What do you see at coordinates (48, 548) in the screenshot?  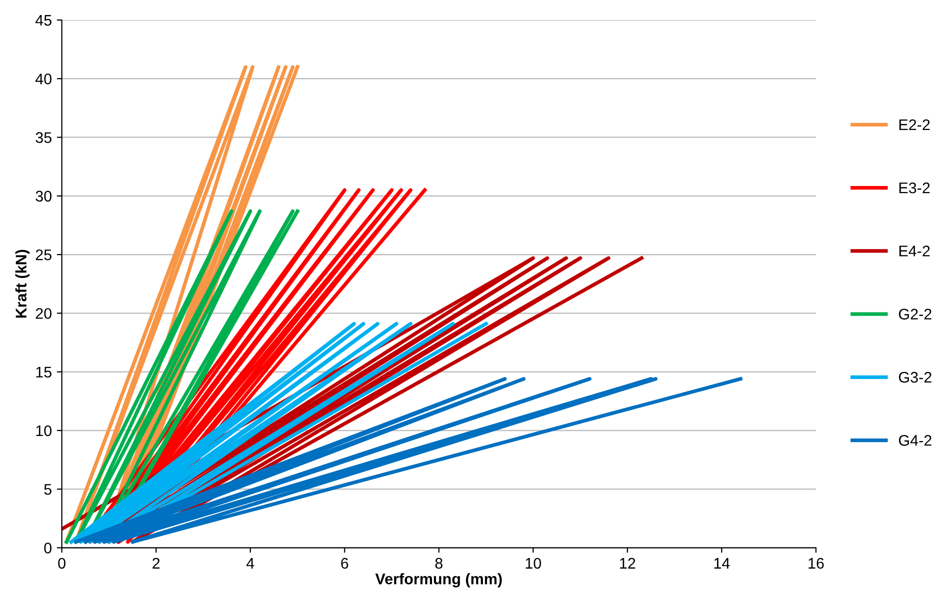 I see `y-tick-label: 0` at bounding box center [48, 548].